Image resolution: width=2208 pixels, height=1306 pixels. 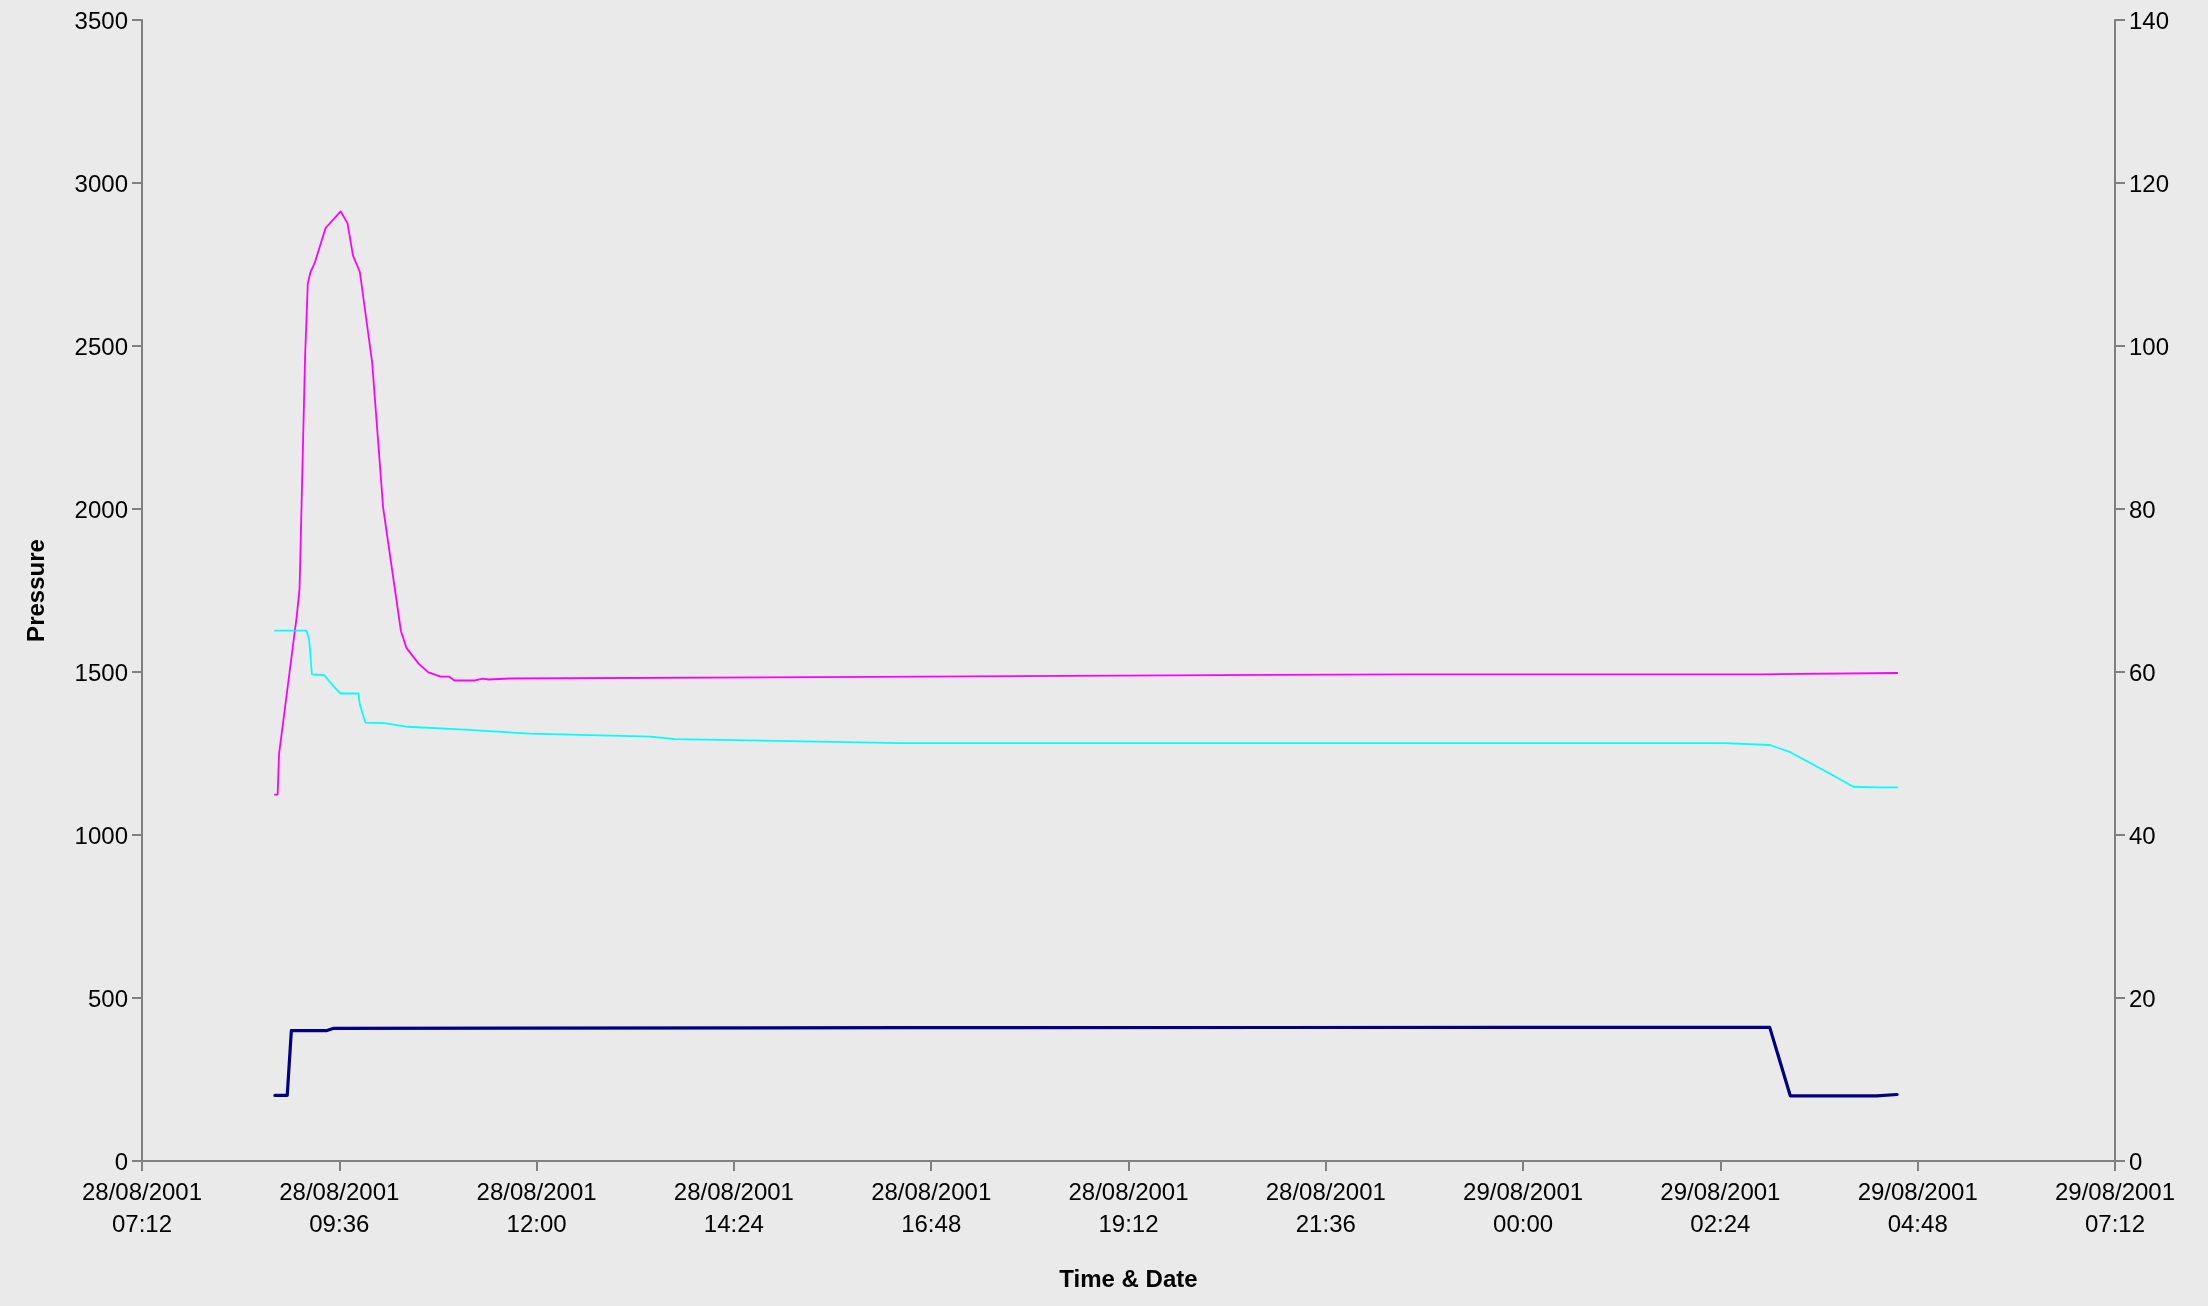 I want to click on x-tick-label: 28/08/2001 07:12, so click(x=142, y=1207).